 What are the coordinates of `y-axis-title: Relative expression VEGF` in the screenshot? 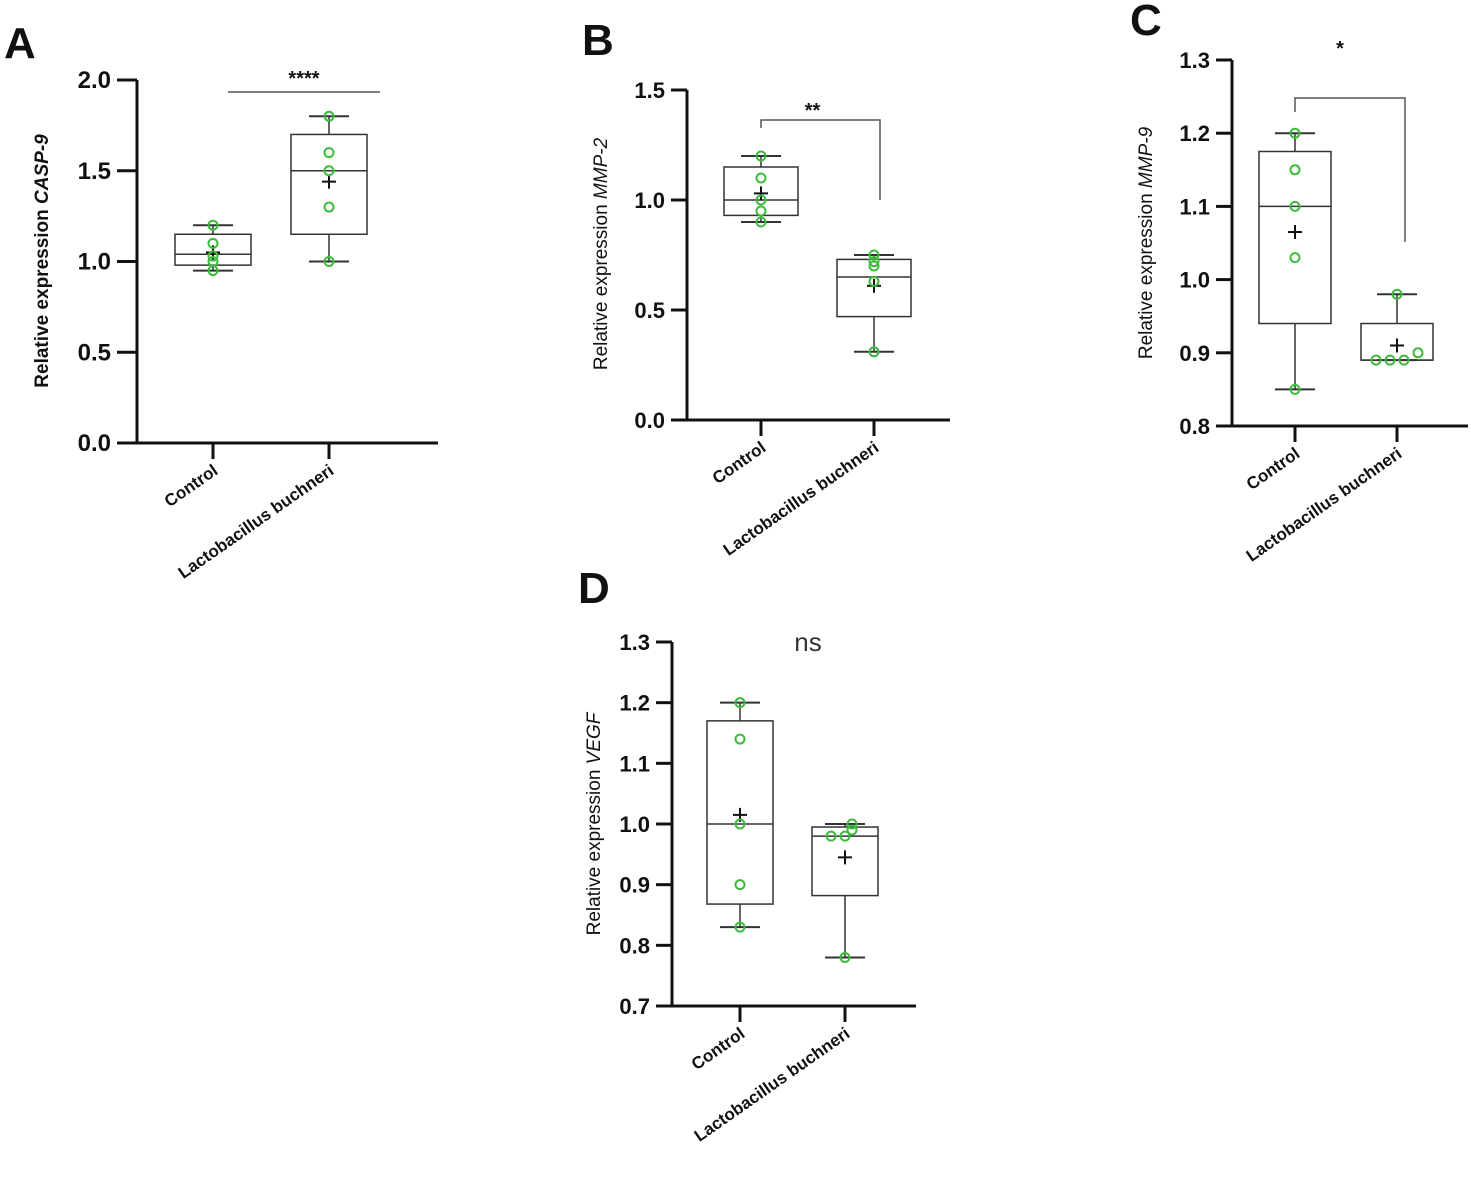 It's located at (594, 823).